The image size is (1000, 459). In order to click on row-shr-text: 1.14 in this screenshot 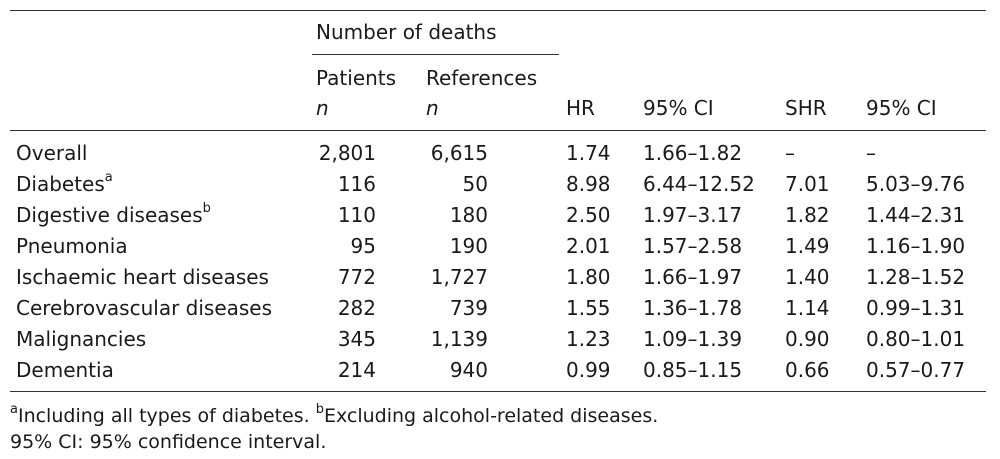, I will do `click(807, 308)`.